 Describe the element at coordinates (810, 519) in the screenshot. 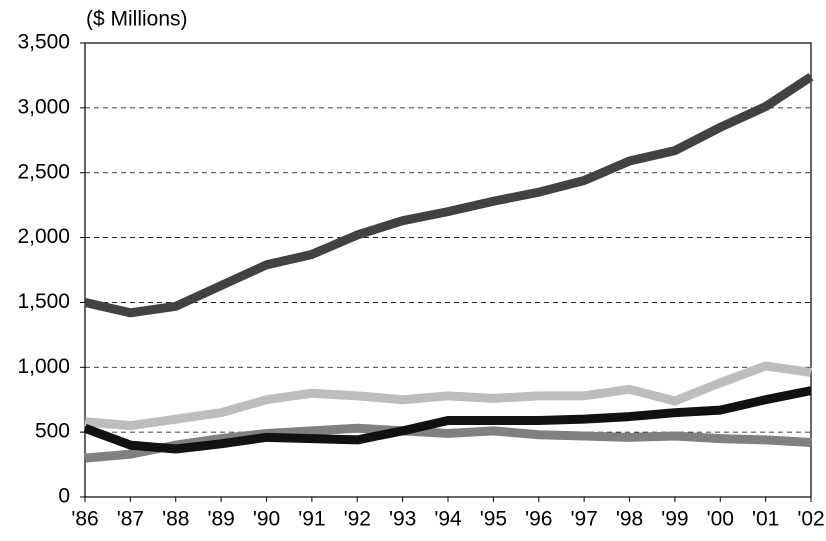

I see `x-tick-label: '02` at that location.